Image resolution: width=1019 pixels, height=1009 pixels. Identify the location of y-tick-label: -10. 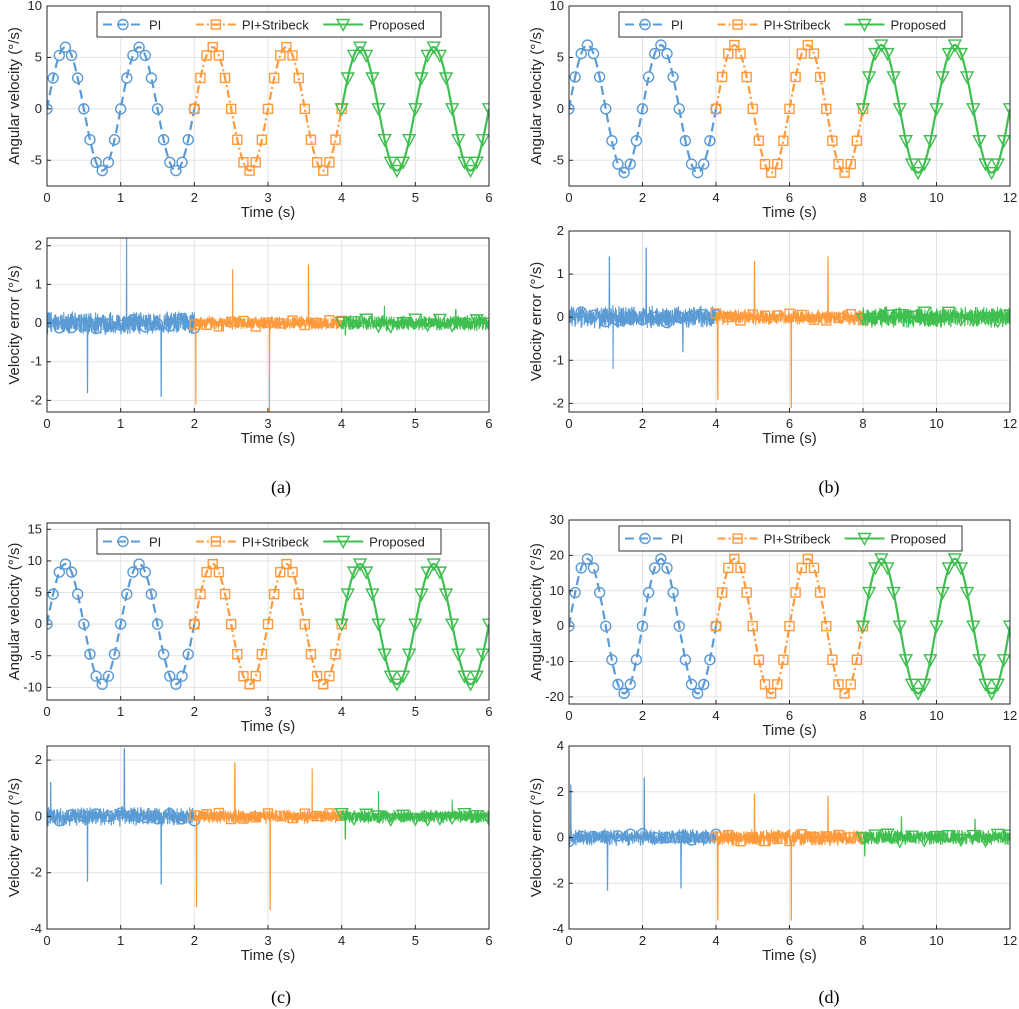
(554, 661).